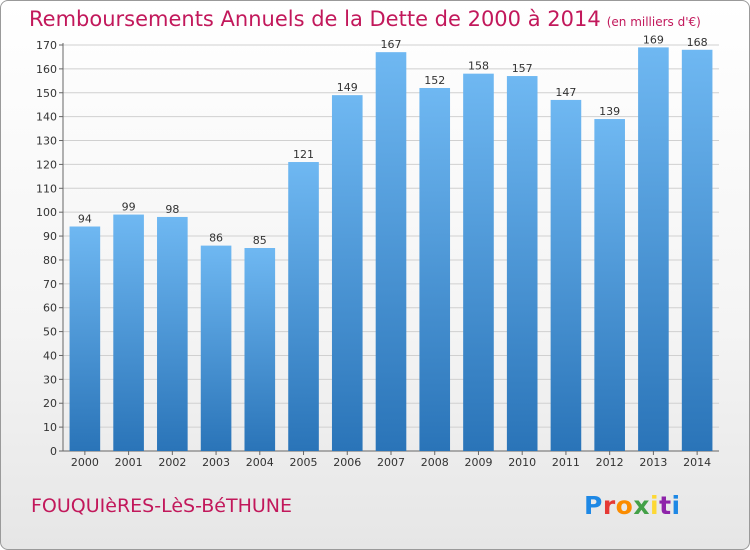 The image size is (750, 550). I want to click on x-tick-label: 2006, so click(347, 462).